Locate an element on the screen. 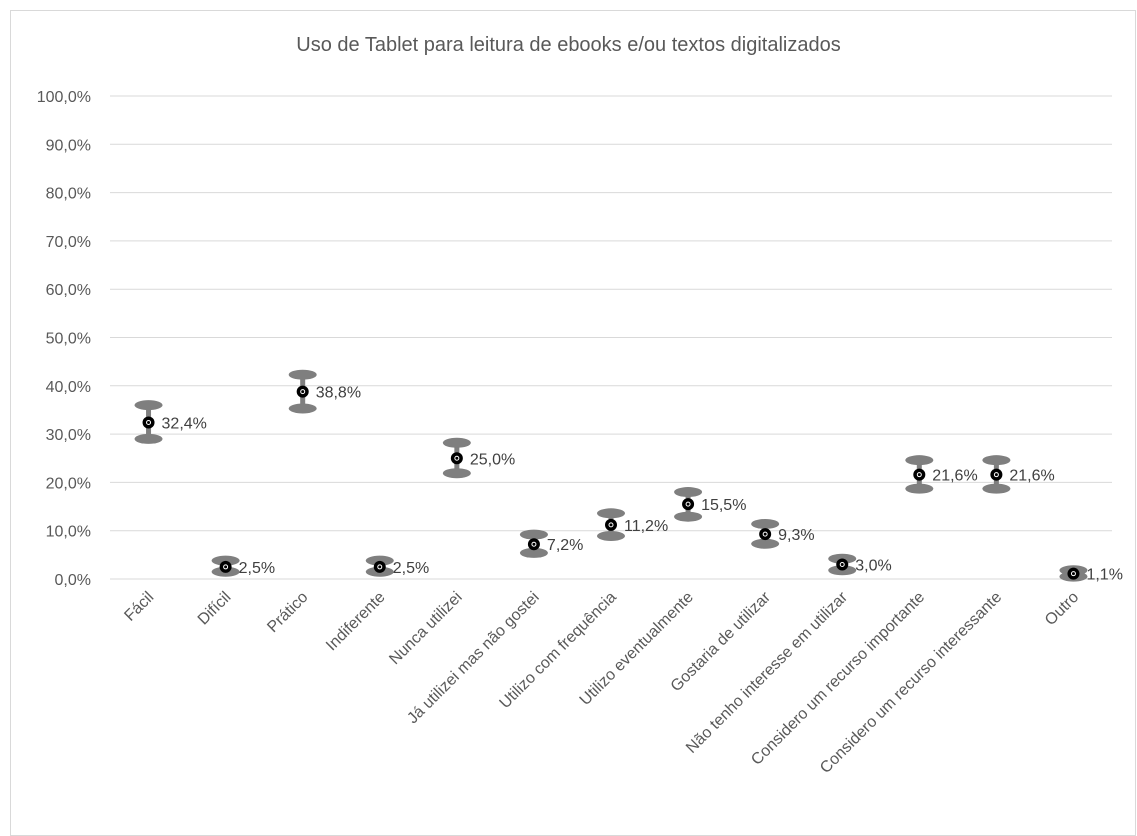 The width and height of the screenshot is (1137, 836). data-label: 25,0% is located at coordinates (492, 459).